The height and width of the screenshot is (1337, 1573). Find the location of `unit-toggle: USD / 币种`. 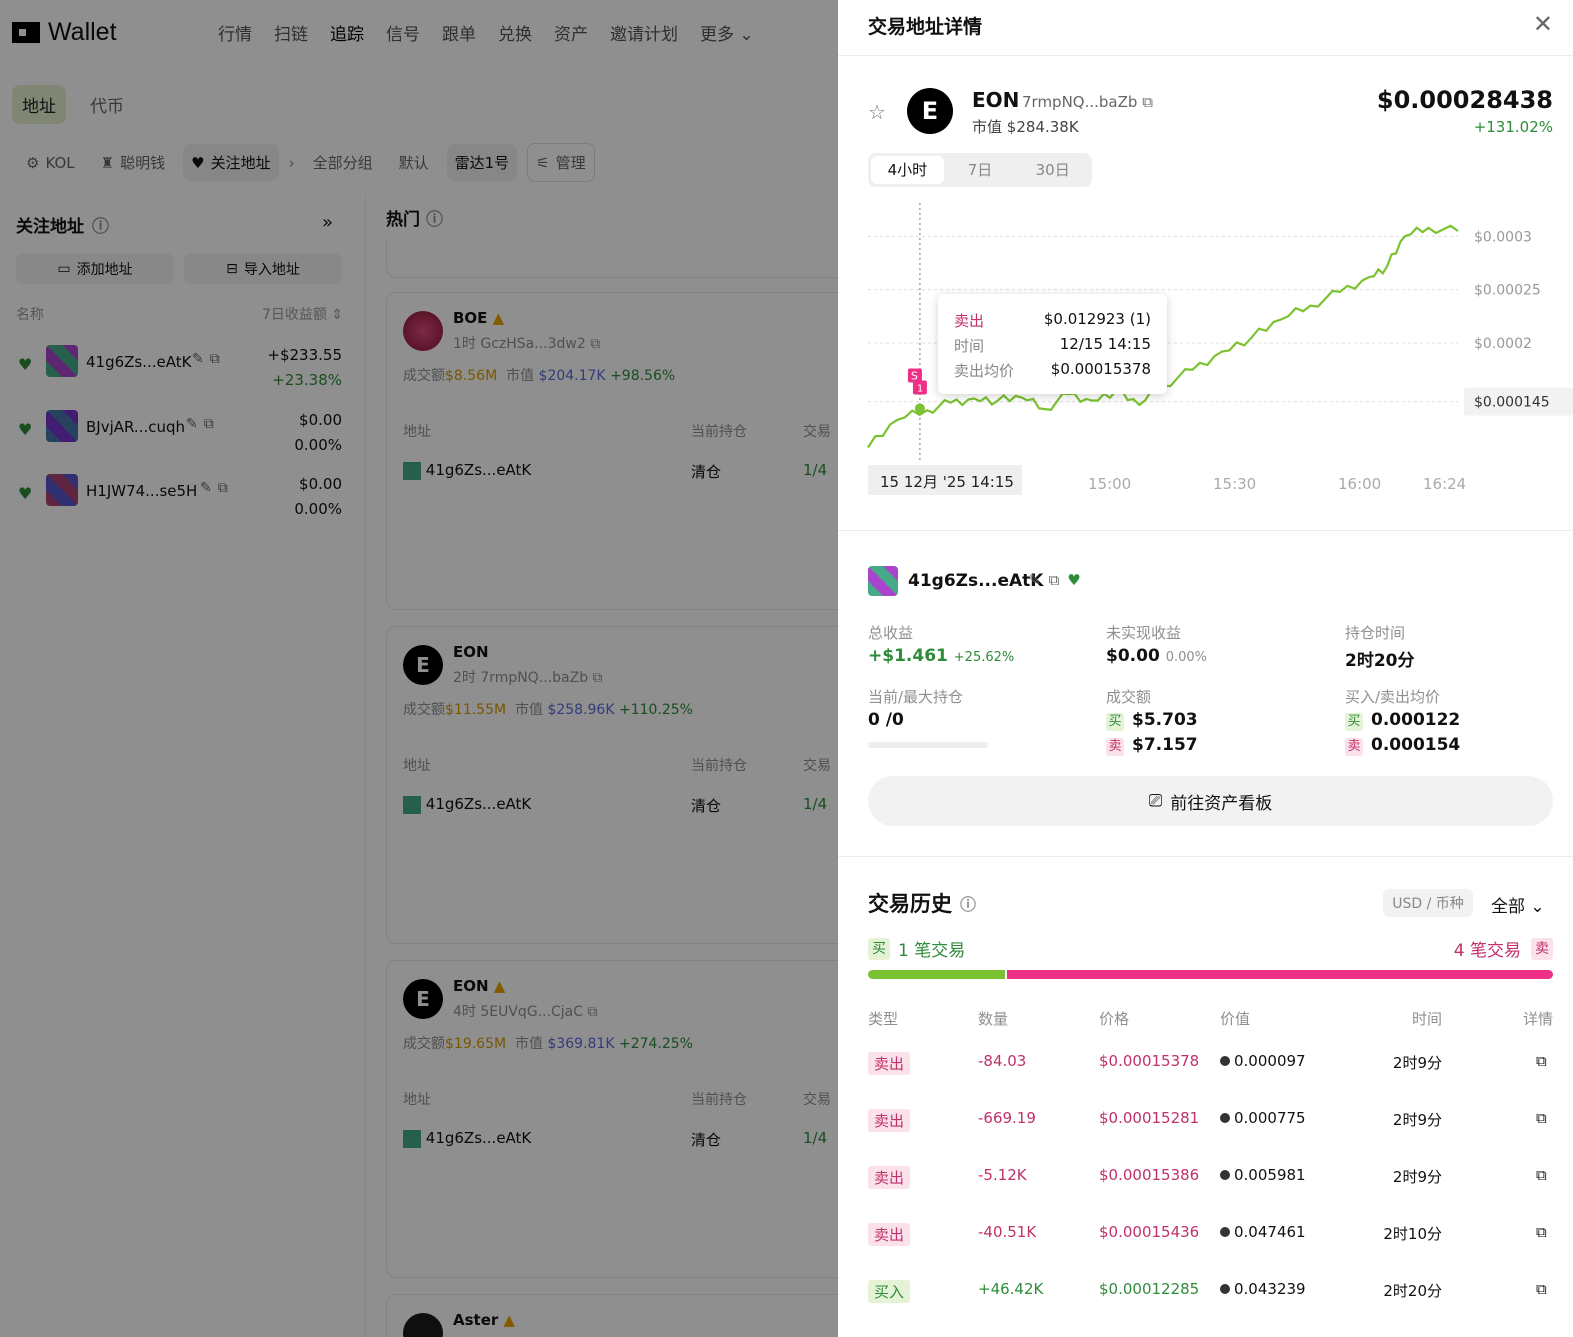

unit-toggle: USD / 币种 is located at coordinates (1428, 903).